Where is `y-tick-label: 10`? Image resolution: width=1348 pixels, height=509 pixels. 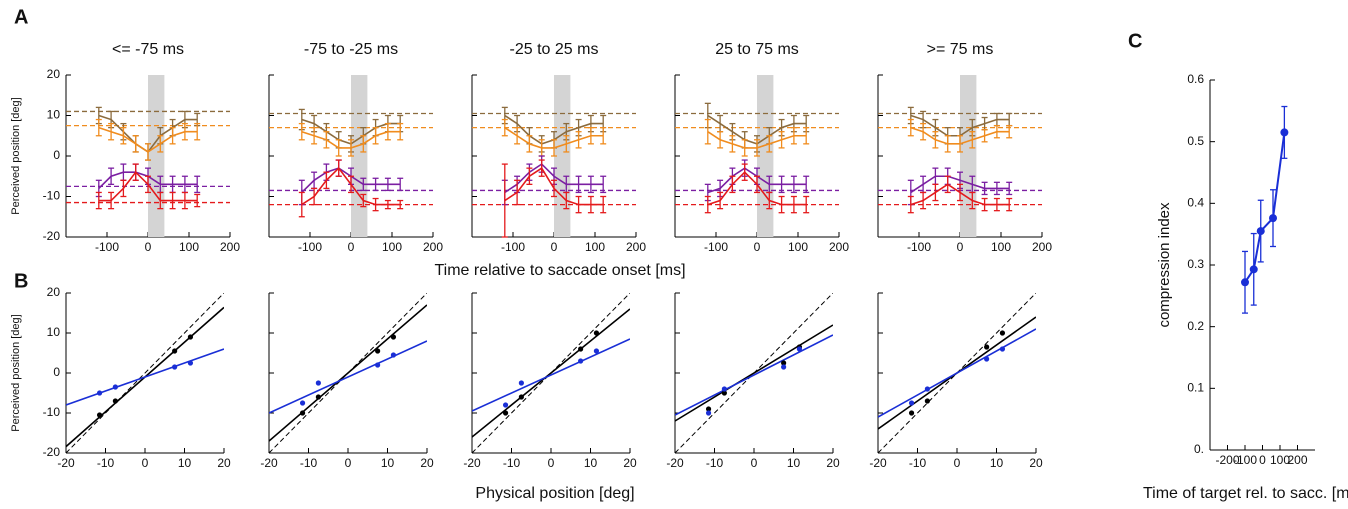 y-tick-label: 10 is located at coordinates (54, 115).